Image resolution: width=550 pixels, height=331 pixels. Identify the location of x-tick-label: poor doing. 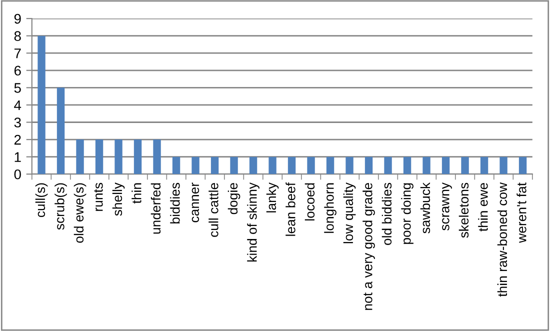
(407, 213).